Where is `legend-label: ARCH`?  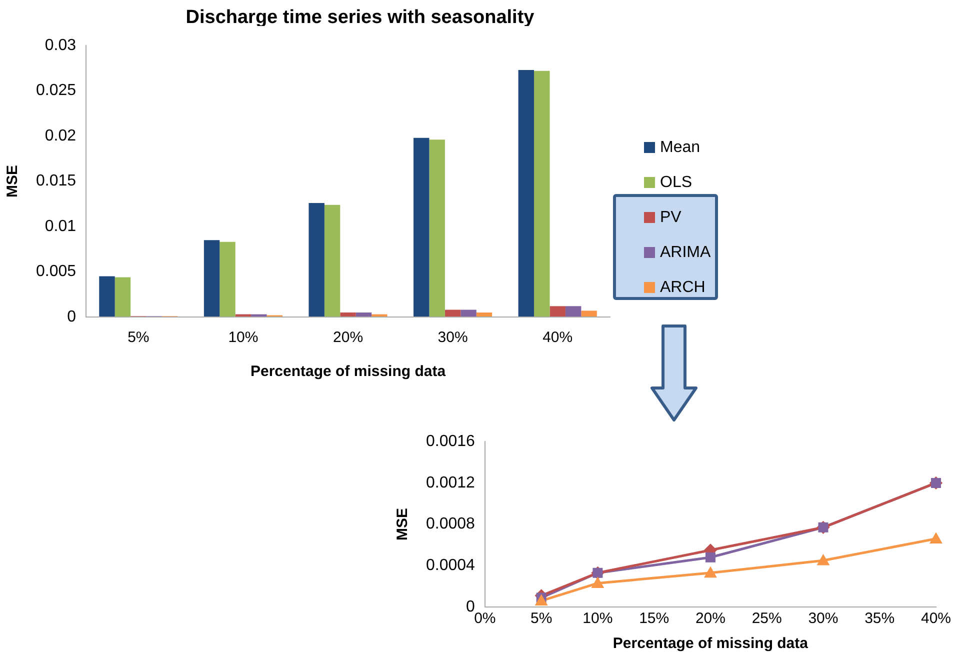
legend-label: ARCH is located at coordinates (683, 287).